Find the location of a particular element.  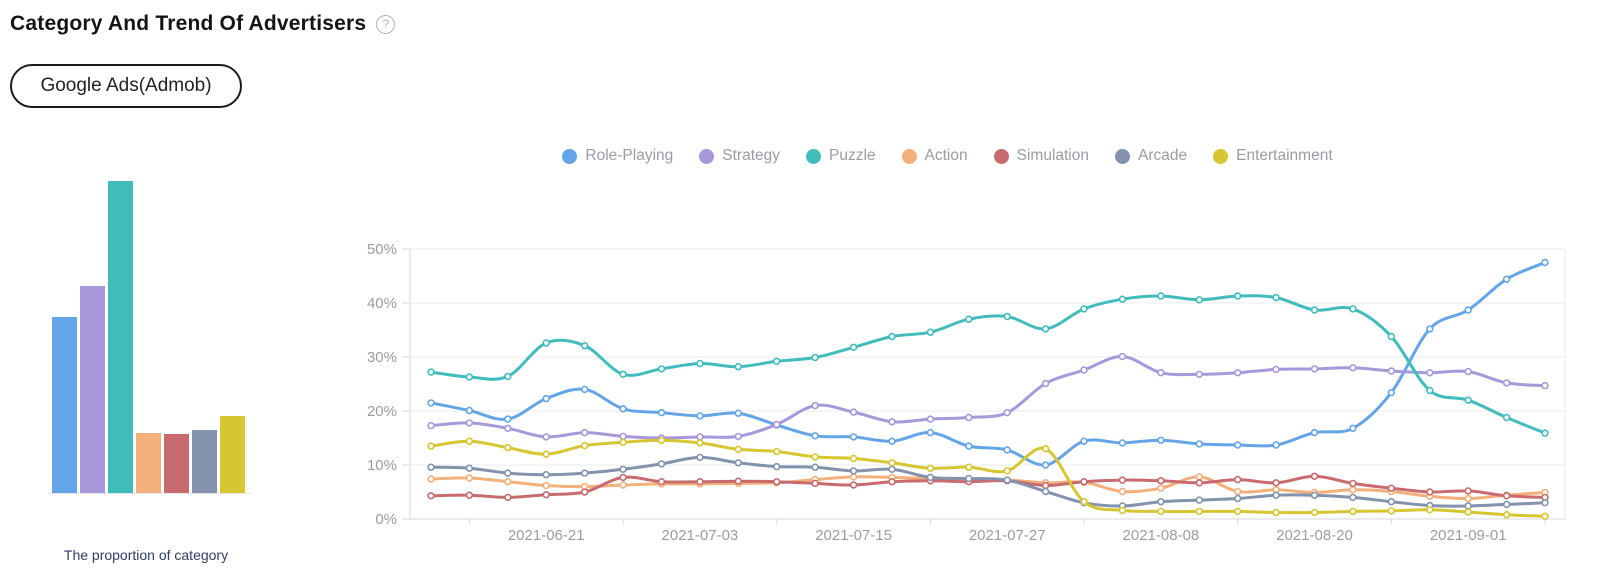

bar-puzzle is located at coordinates (120, 337).